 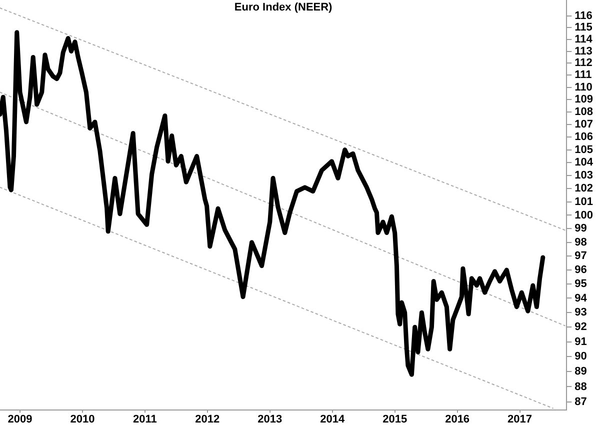 I want to click on y-tick-label: 105, so click(x=584, y=150).